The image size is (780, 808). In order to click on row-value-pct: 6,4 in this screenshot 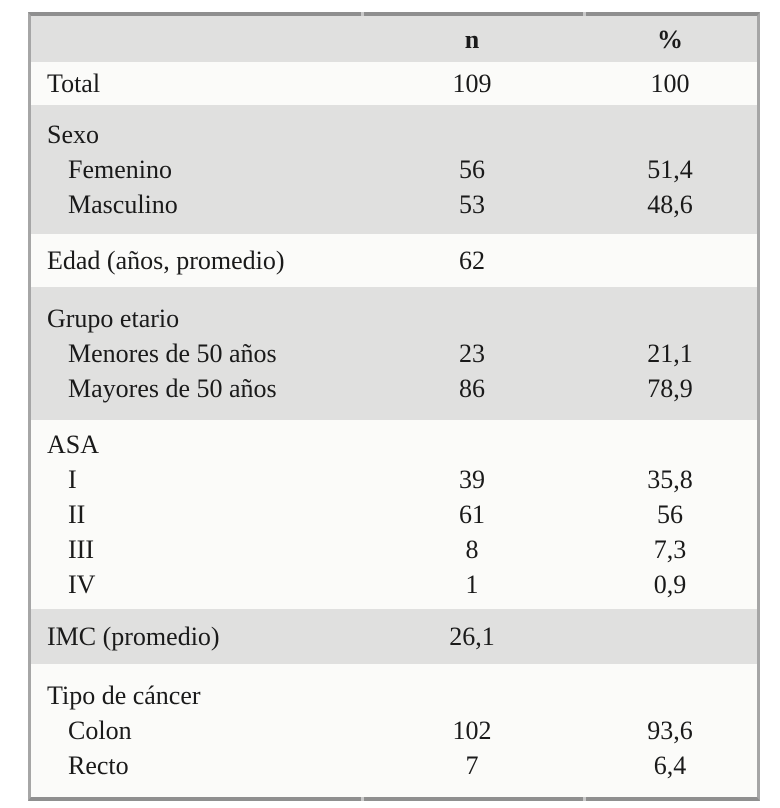, I will do `click(670, 765)`.